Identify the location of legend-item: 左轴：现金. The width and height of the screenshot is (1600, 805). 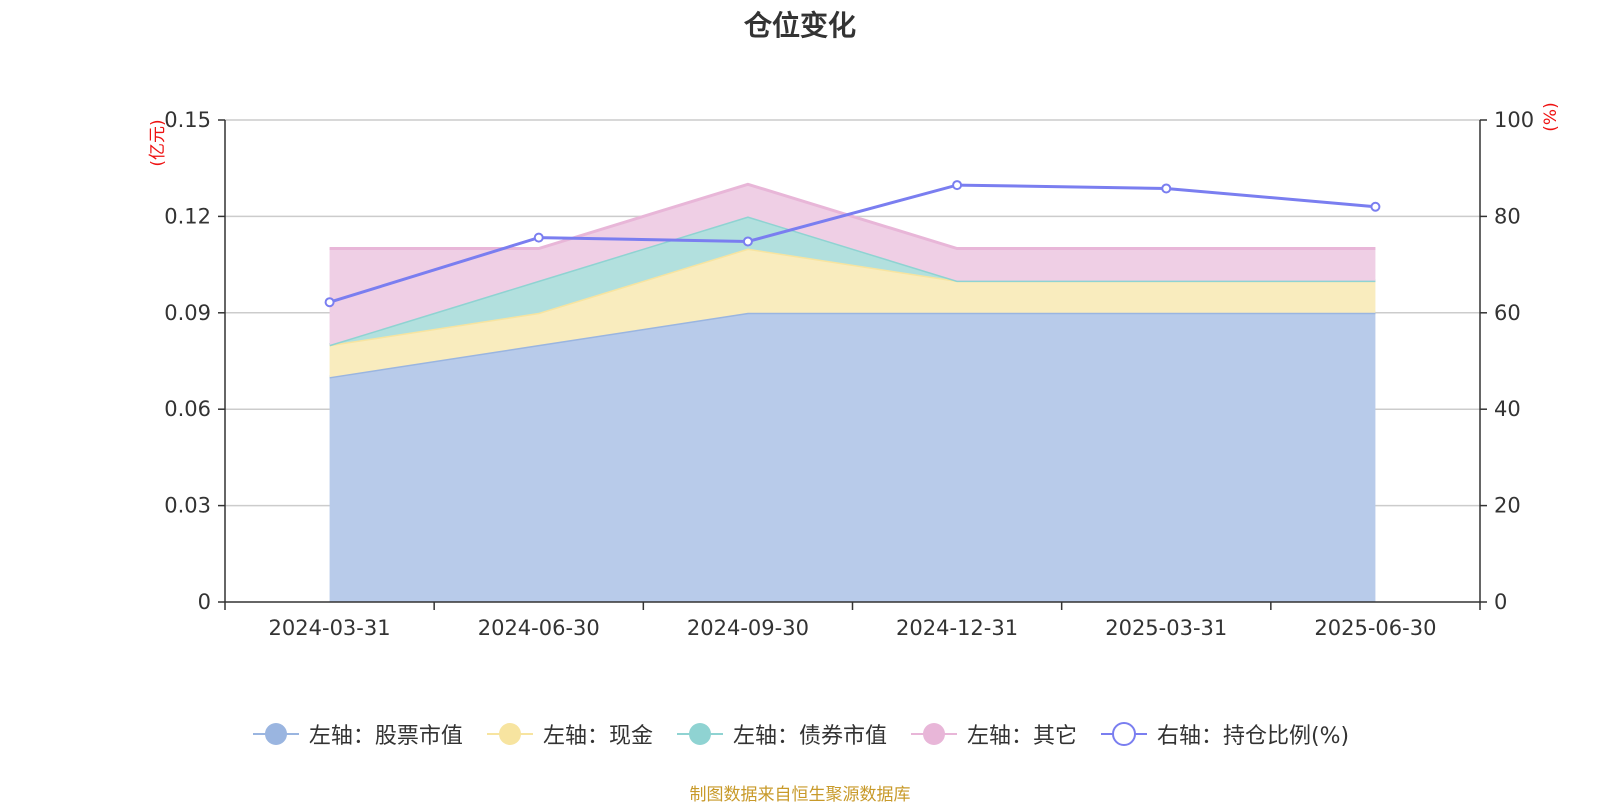
(569, 734).